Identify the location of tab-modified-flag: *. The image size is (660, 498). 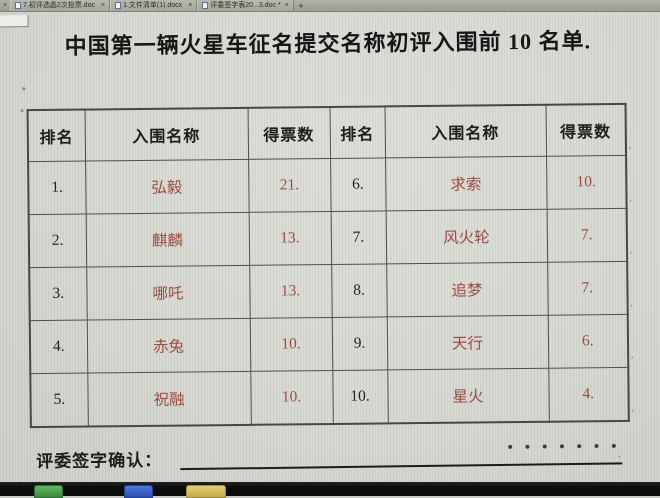
(279, 5).